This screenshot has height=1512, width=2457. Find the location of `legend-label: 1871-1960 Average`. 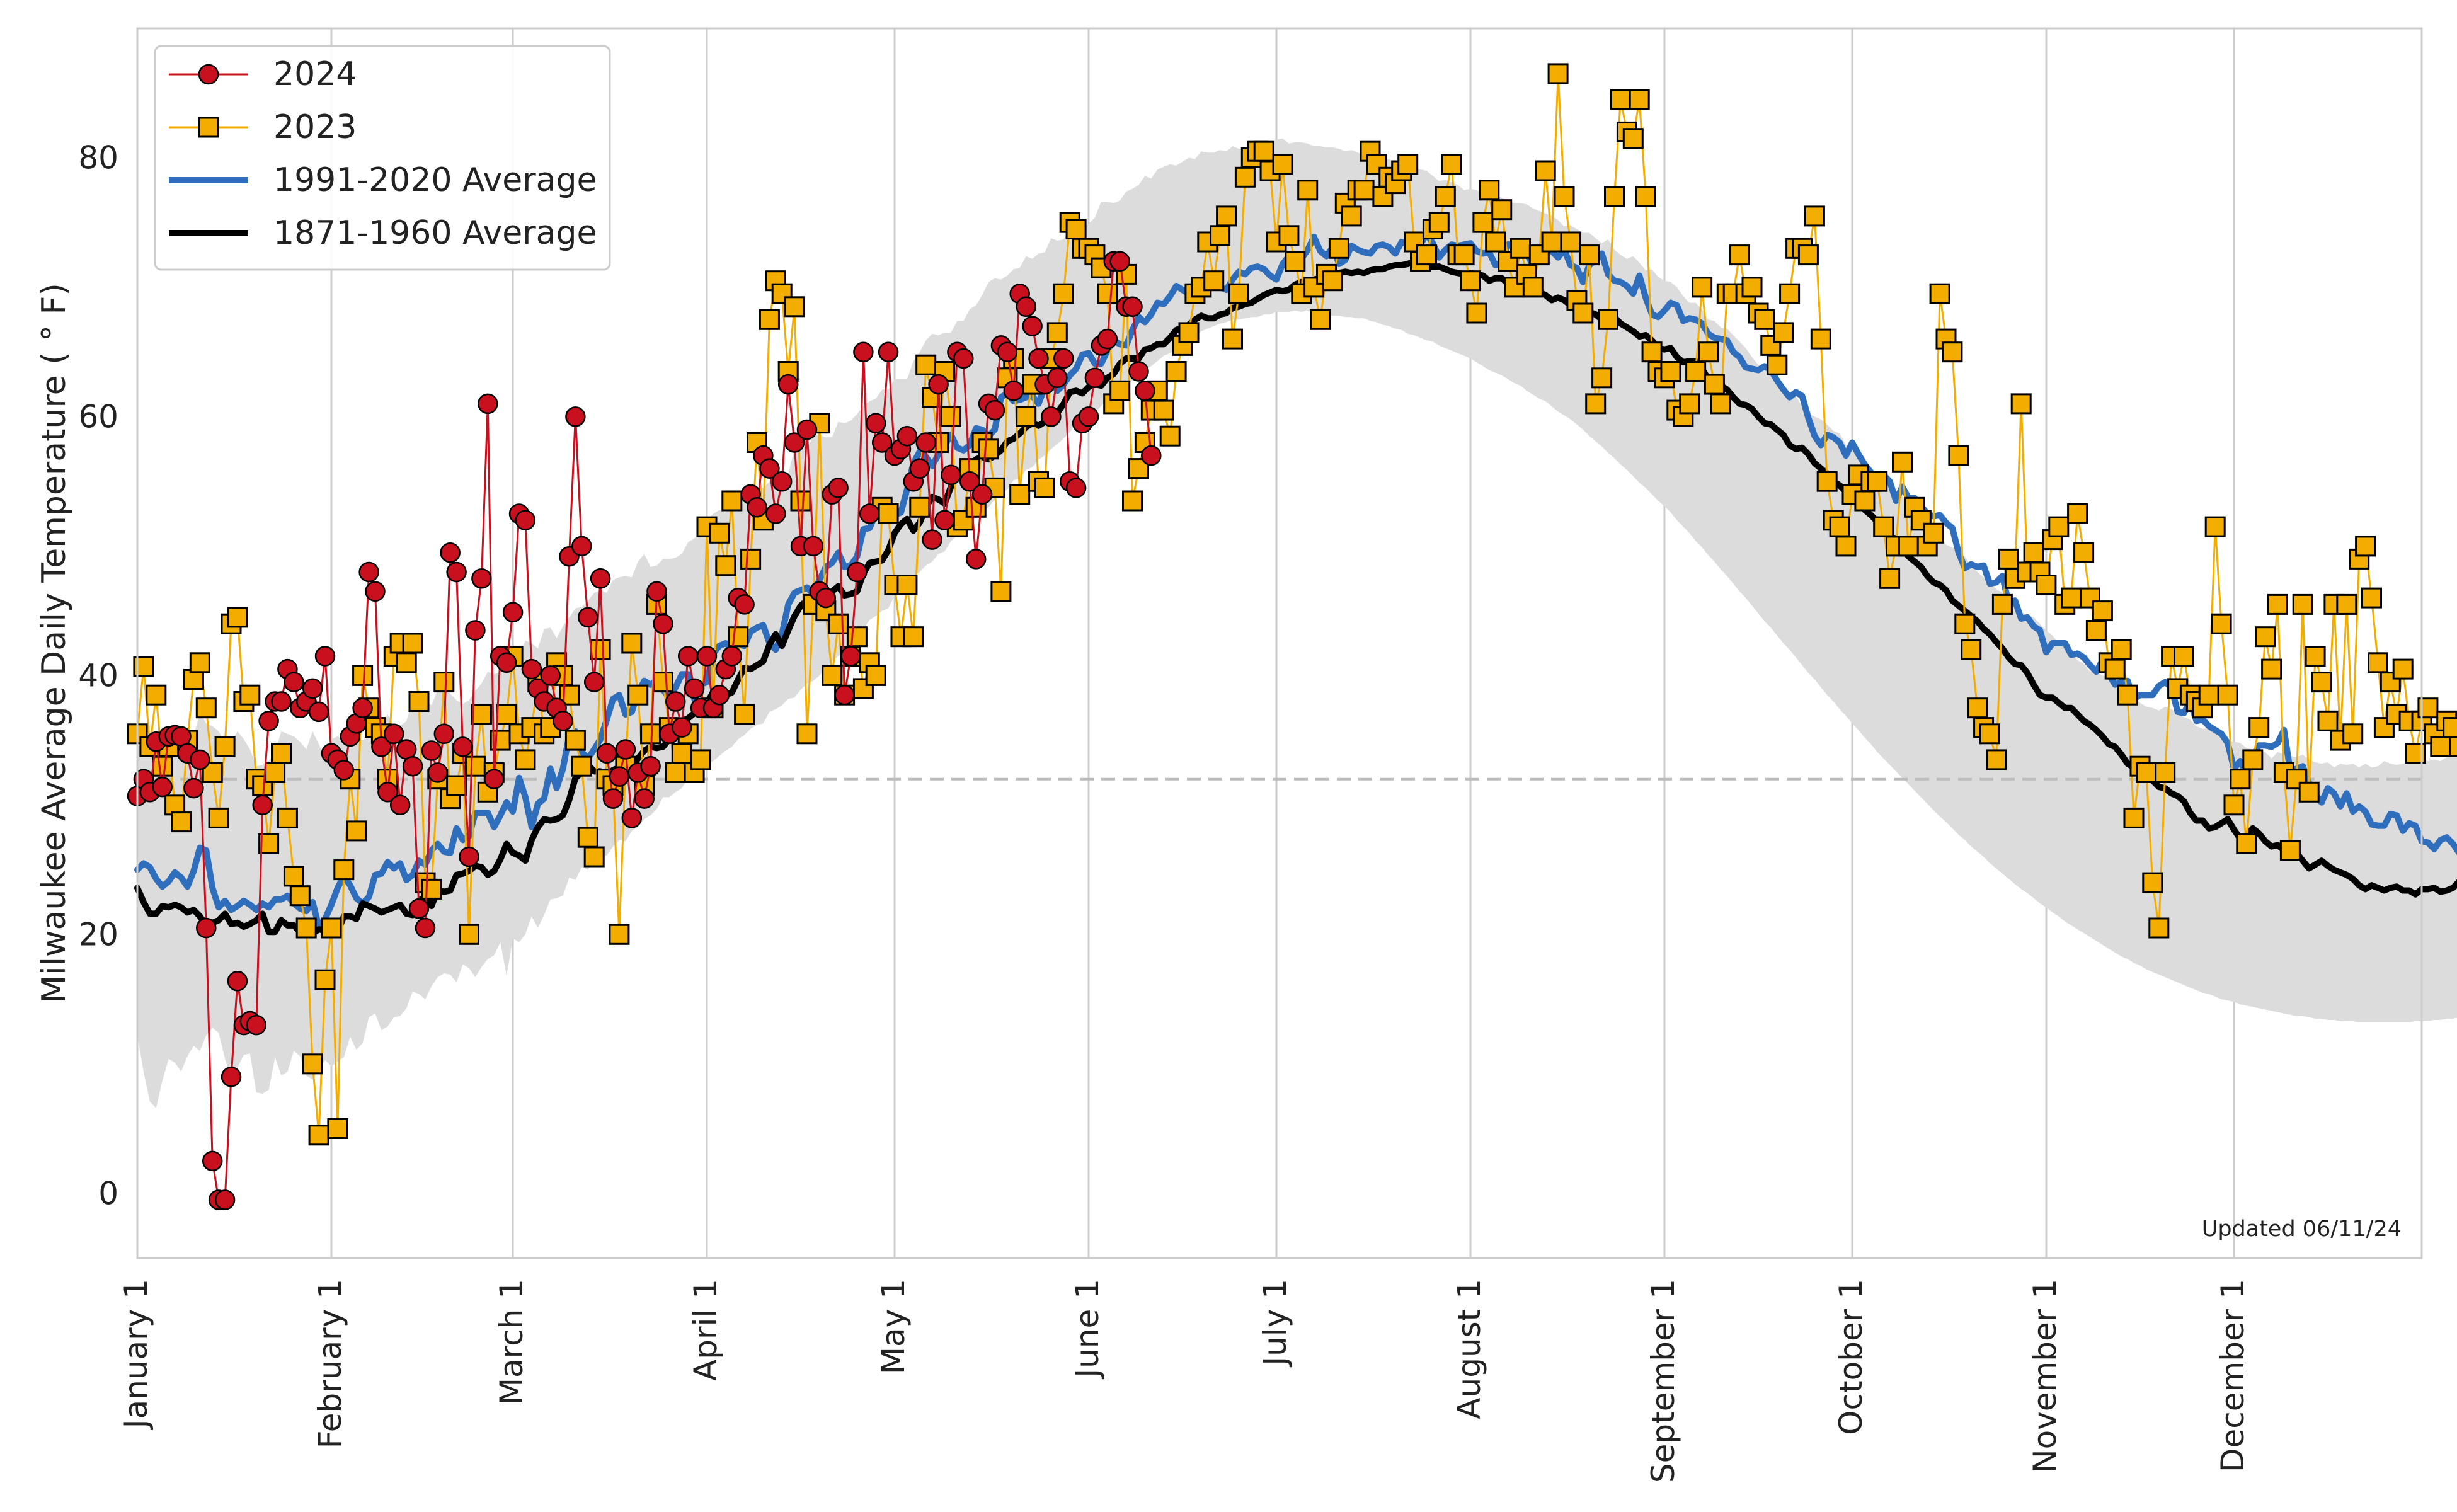

legend-label: 1871-1960 Average is located at coordinates (435, 233).